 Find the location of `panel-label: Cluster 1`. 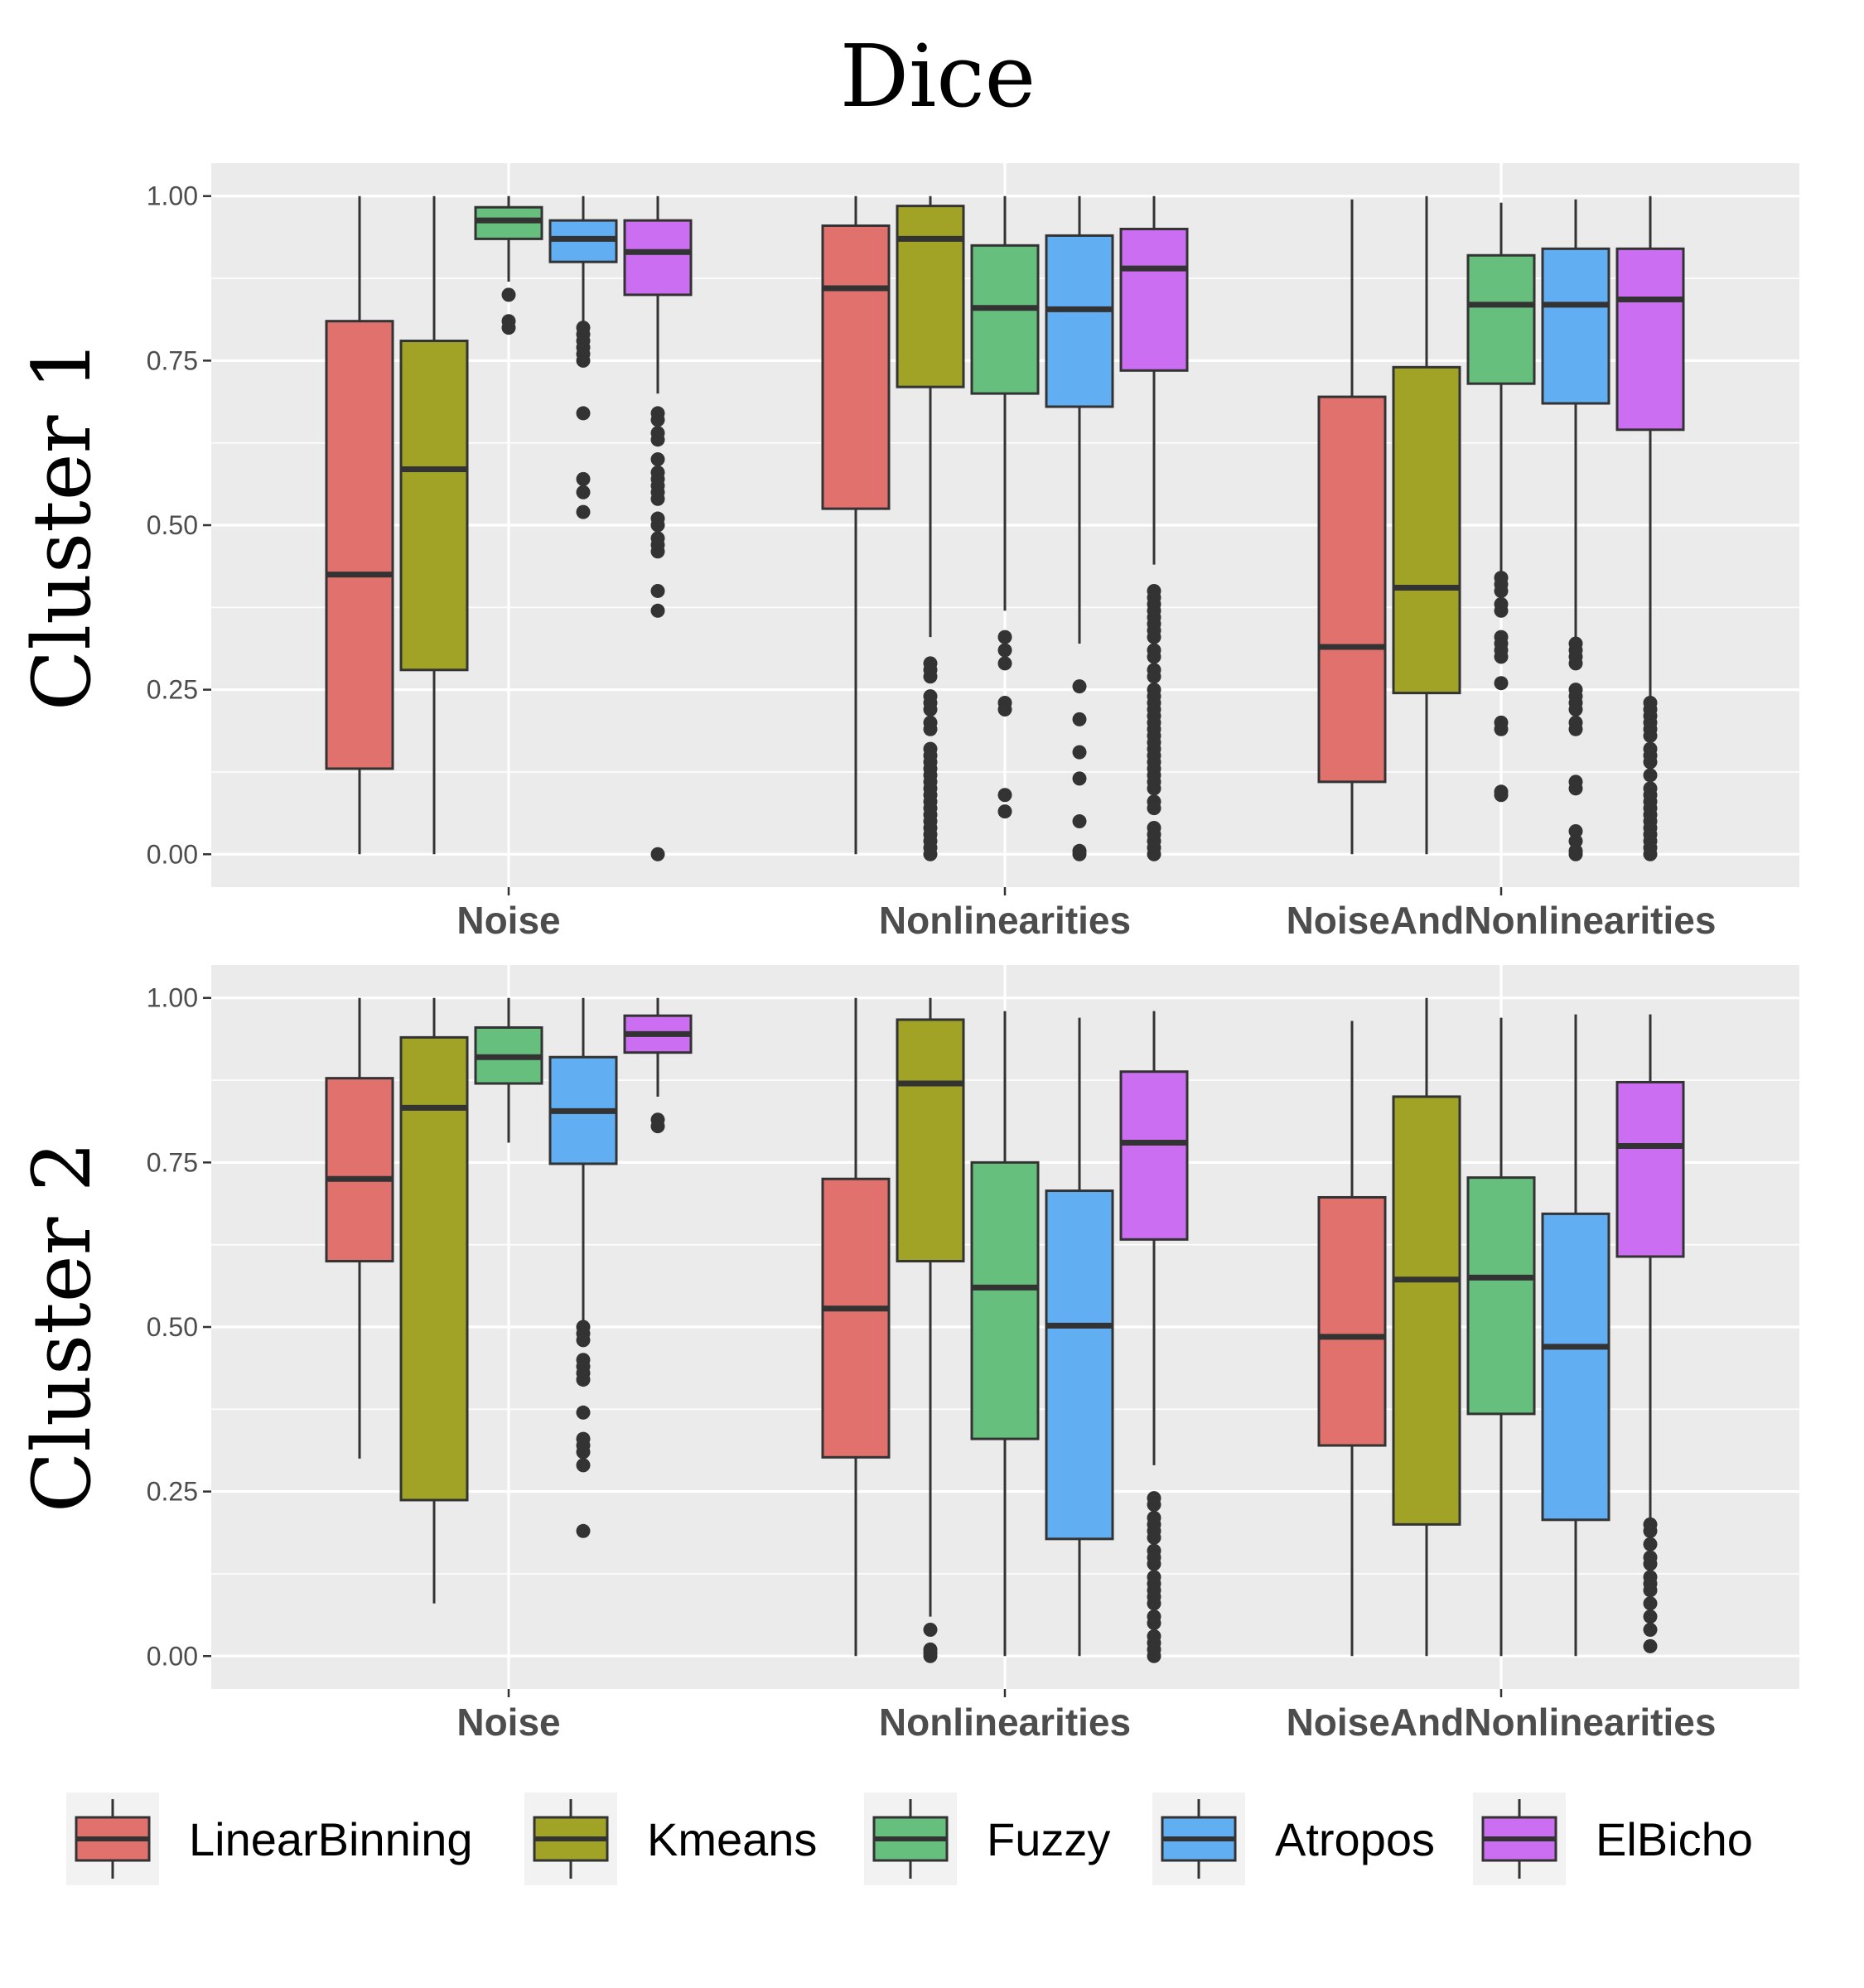

panel-label: Cluster 1 is located at coordinates (62, 525).